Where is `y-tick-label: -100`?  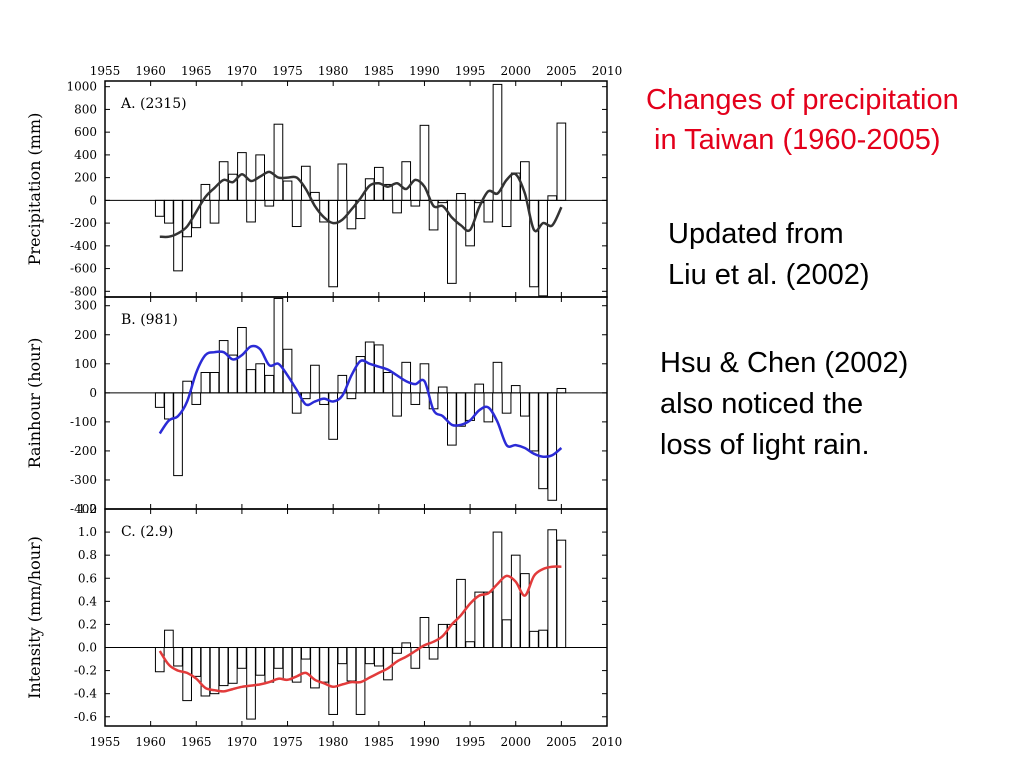
y-tick-label: -100 is located at coordinates (83, 422).